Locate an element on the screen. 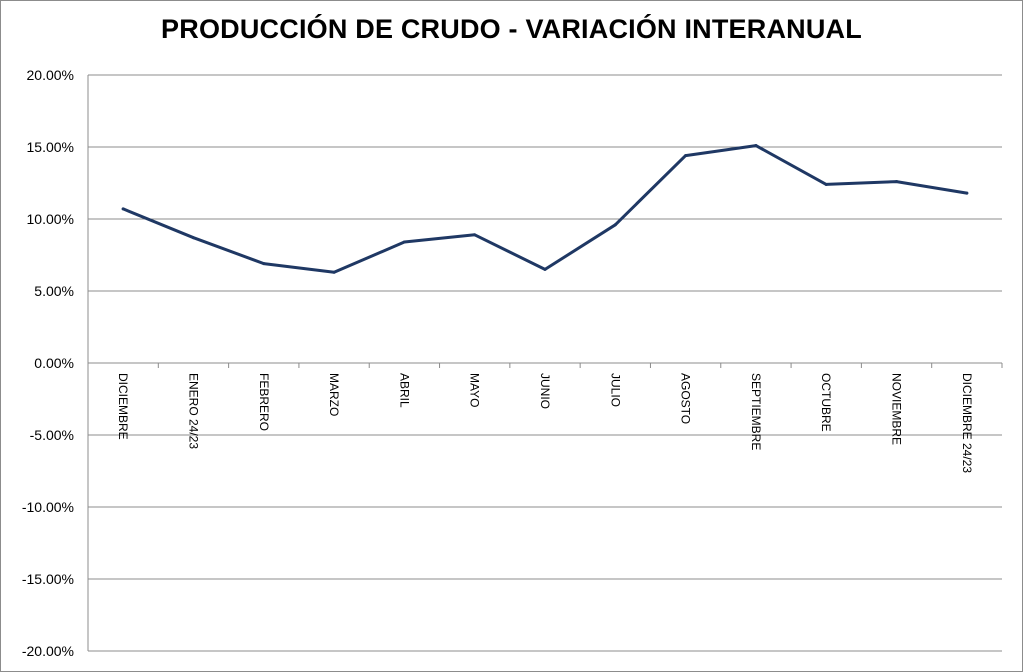 This screenshot has width=1023, height=672. y-tick-label: 15.00% is located at coordinates (50, 147).